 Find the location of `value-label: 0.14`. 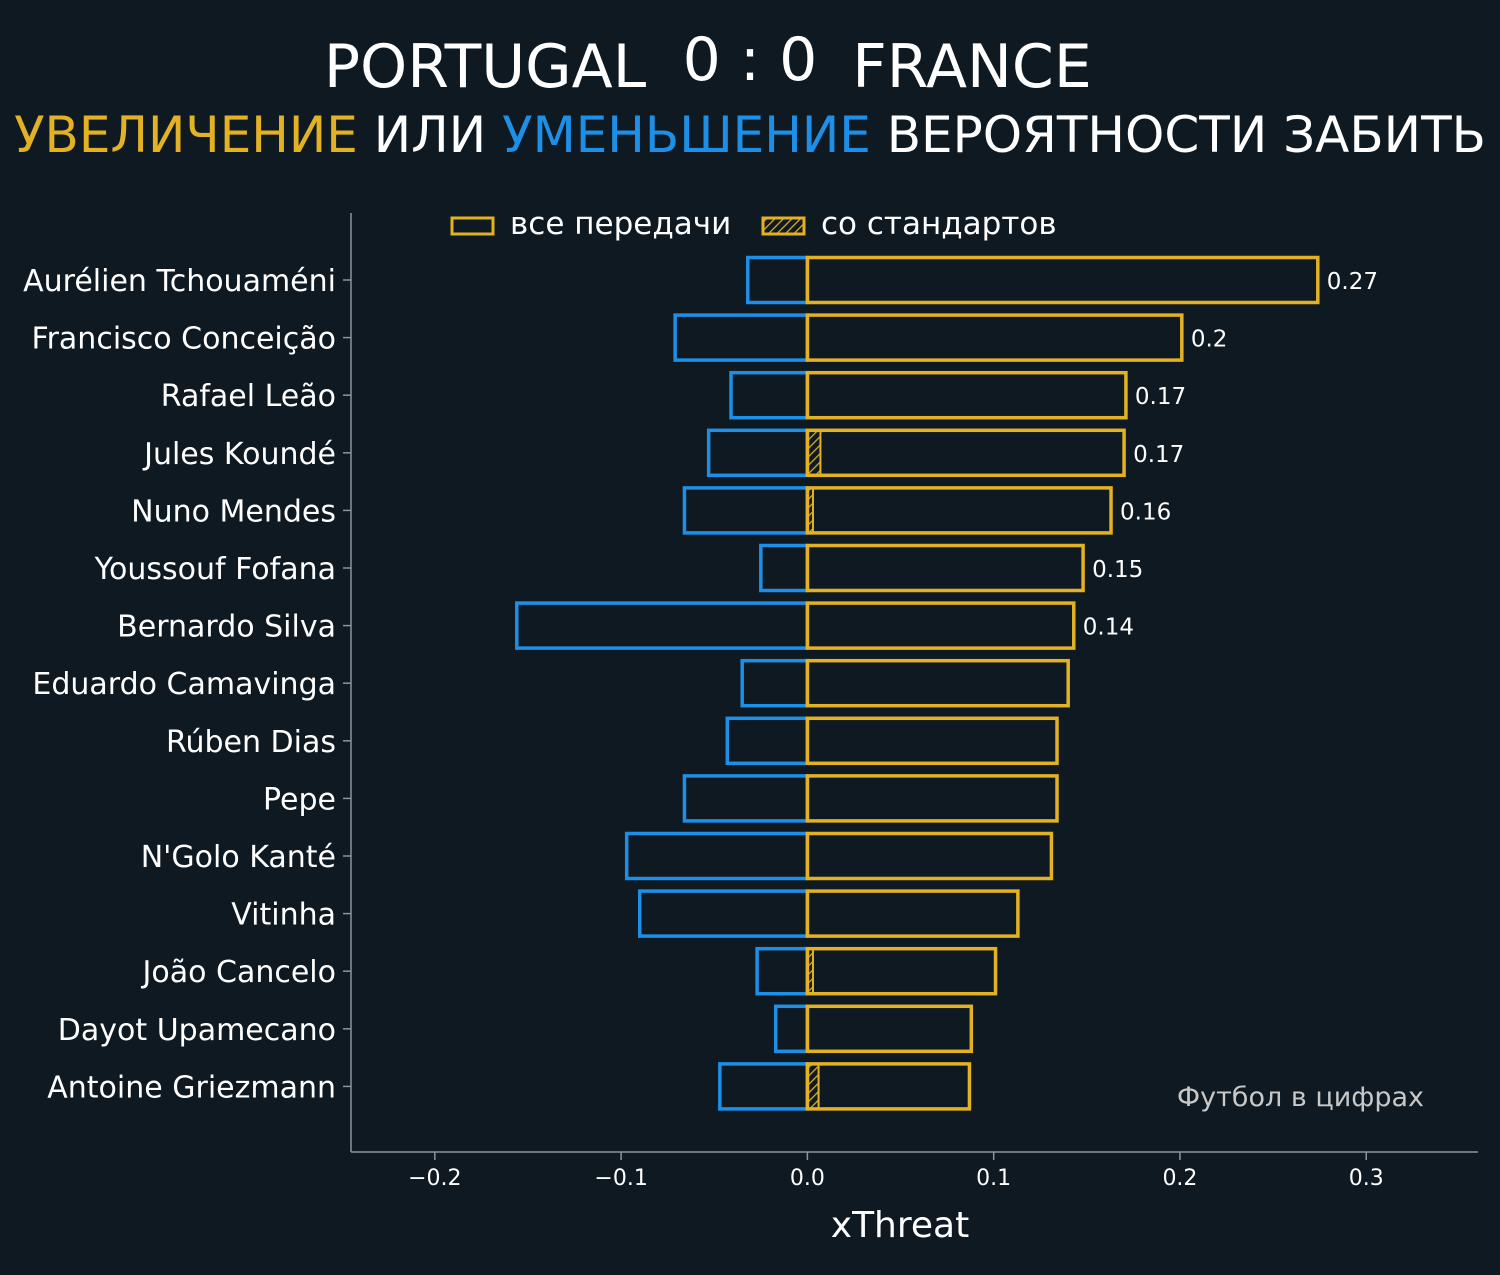

value-label: 0.14 is located at coordinates (1108, 628).